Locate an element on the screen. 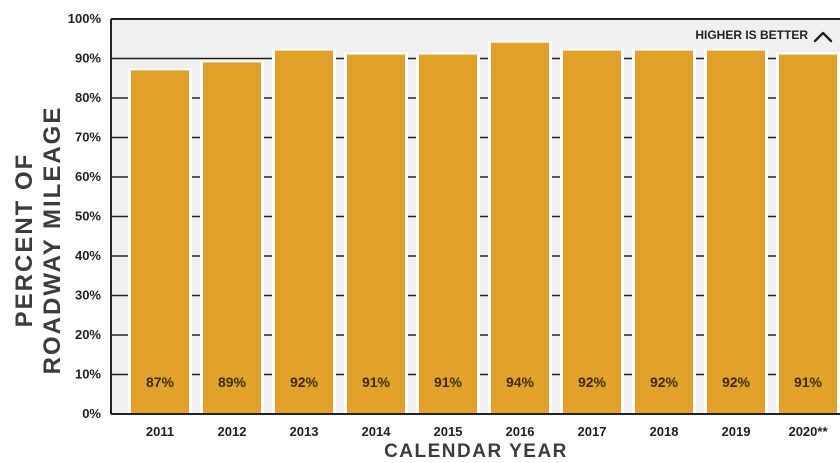 The image size is (840, 463). data-label: 94% is located at coordinates (520, 382).